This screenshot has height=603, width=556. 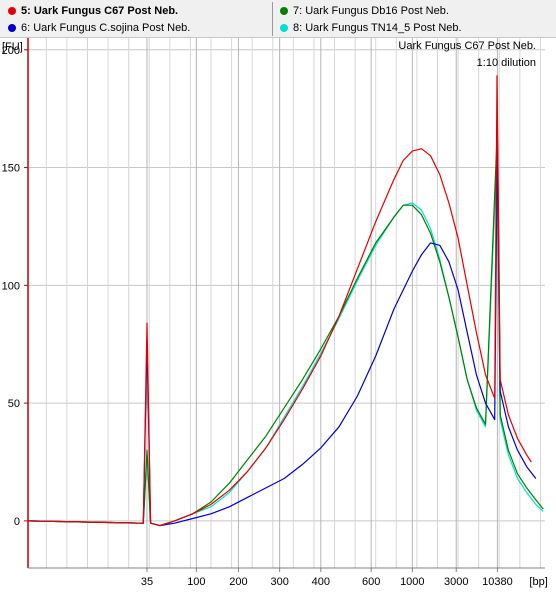 What do you see at coordinates (238, 582) in the screenshot?
I see `x-tick-label: 200` at bounding box center [238, 582].